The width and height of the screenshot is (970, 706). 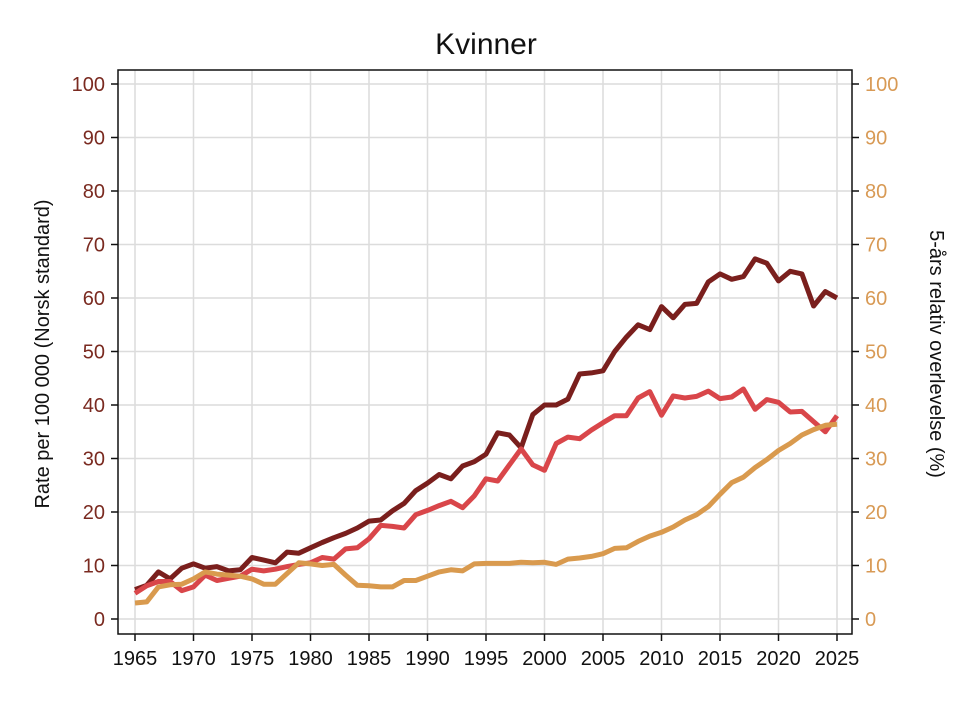 What do you see at coordinates (252, 659) in the screenshot?
I see `x-tick-label: 1975` at bounding box center [252, 659].